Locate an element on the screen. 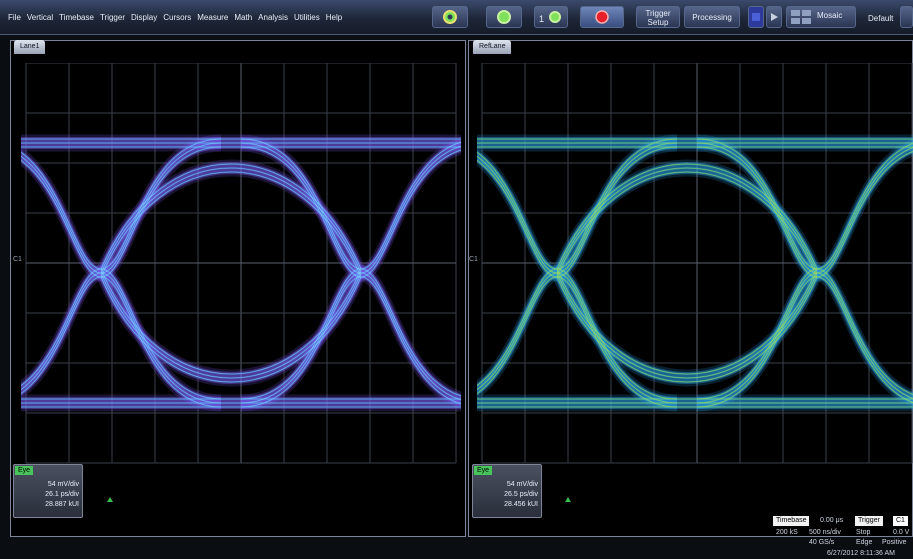  left-desc-ui: 28.887 kUI is located at coordinates (62, 504).